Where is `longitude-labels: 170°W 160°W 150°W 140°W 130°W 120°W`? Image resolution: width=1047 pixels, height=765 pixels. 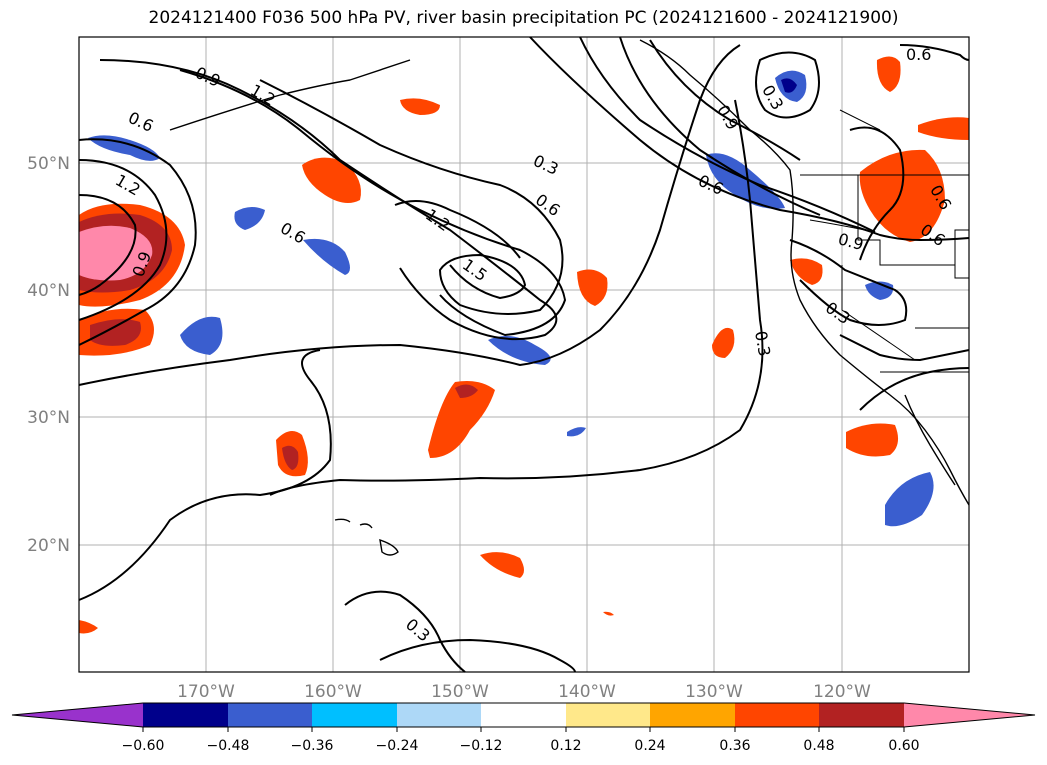 longitude-labels: 170°W 160°W 150°W 140°W 130°W 120°W is located at coordinates (524, 692).